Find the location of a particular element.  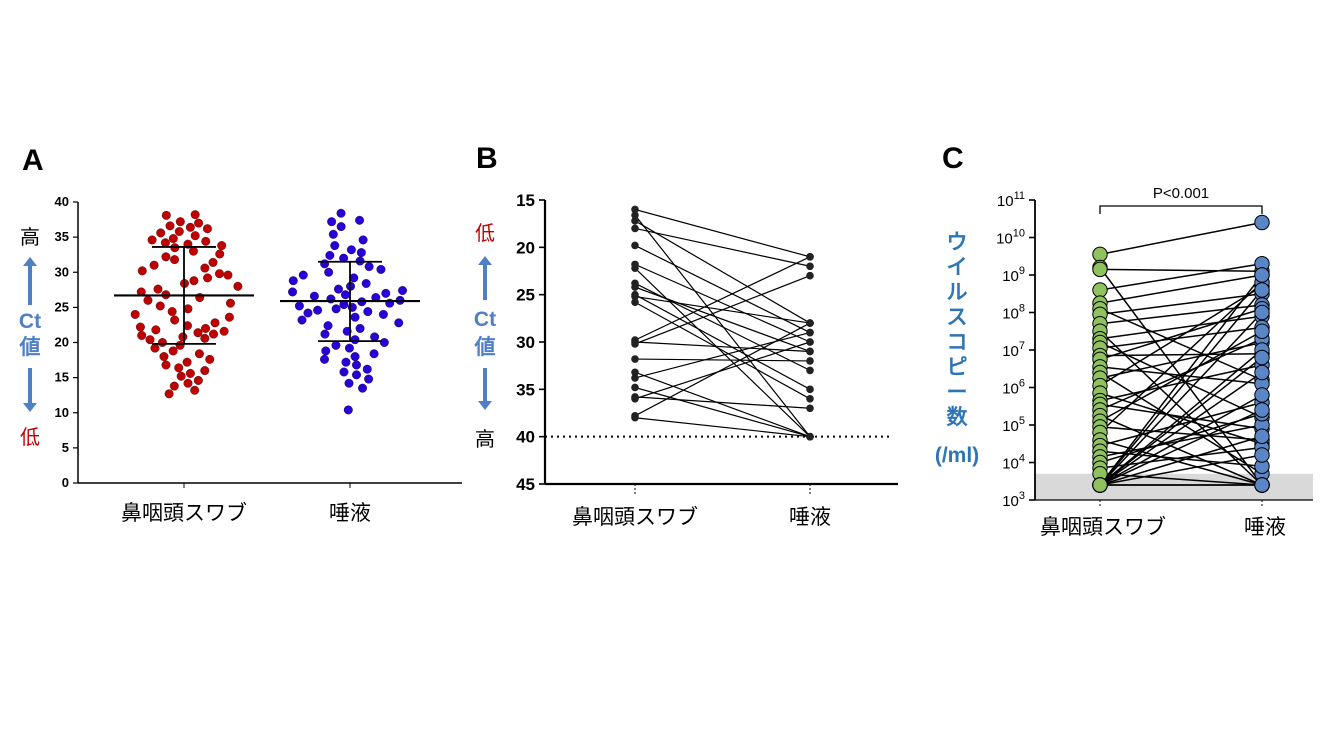

panel-b-down-arrow-head is located at coordinates (485, 405).